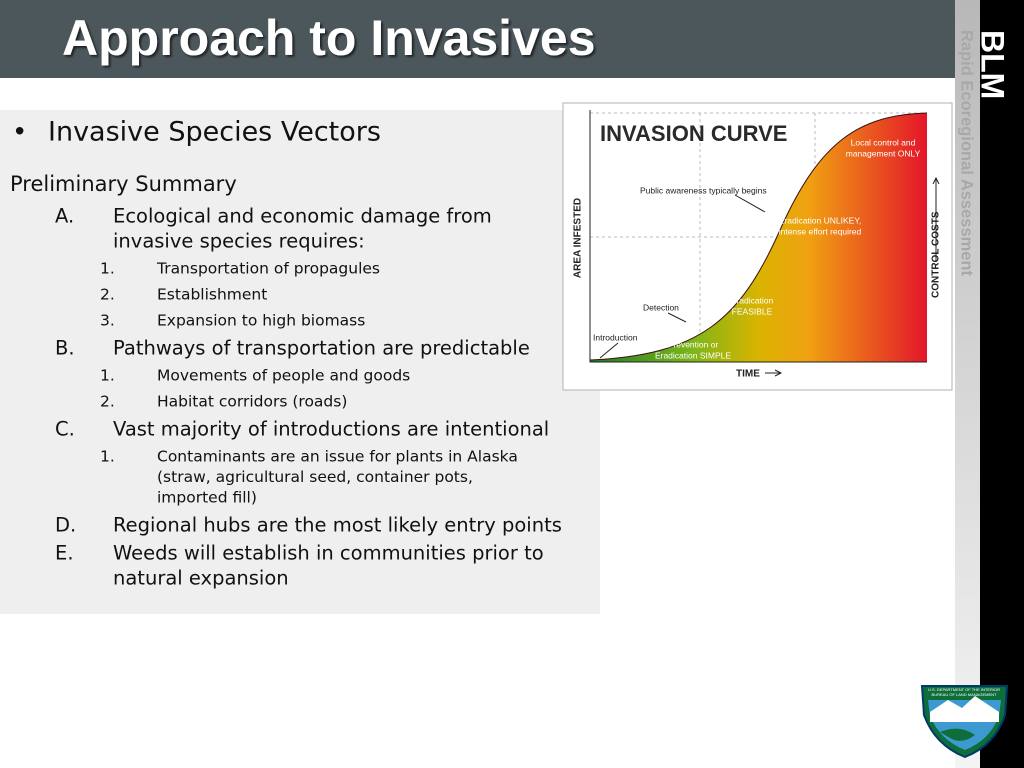 The image size is (1024, 768). Describe the element at coordinates (752, 311) in the screenshot. I see `figure-label: FEASIBLE` at that location.